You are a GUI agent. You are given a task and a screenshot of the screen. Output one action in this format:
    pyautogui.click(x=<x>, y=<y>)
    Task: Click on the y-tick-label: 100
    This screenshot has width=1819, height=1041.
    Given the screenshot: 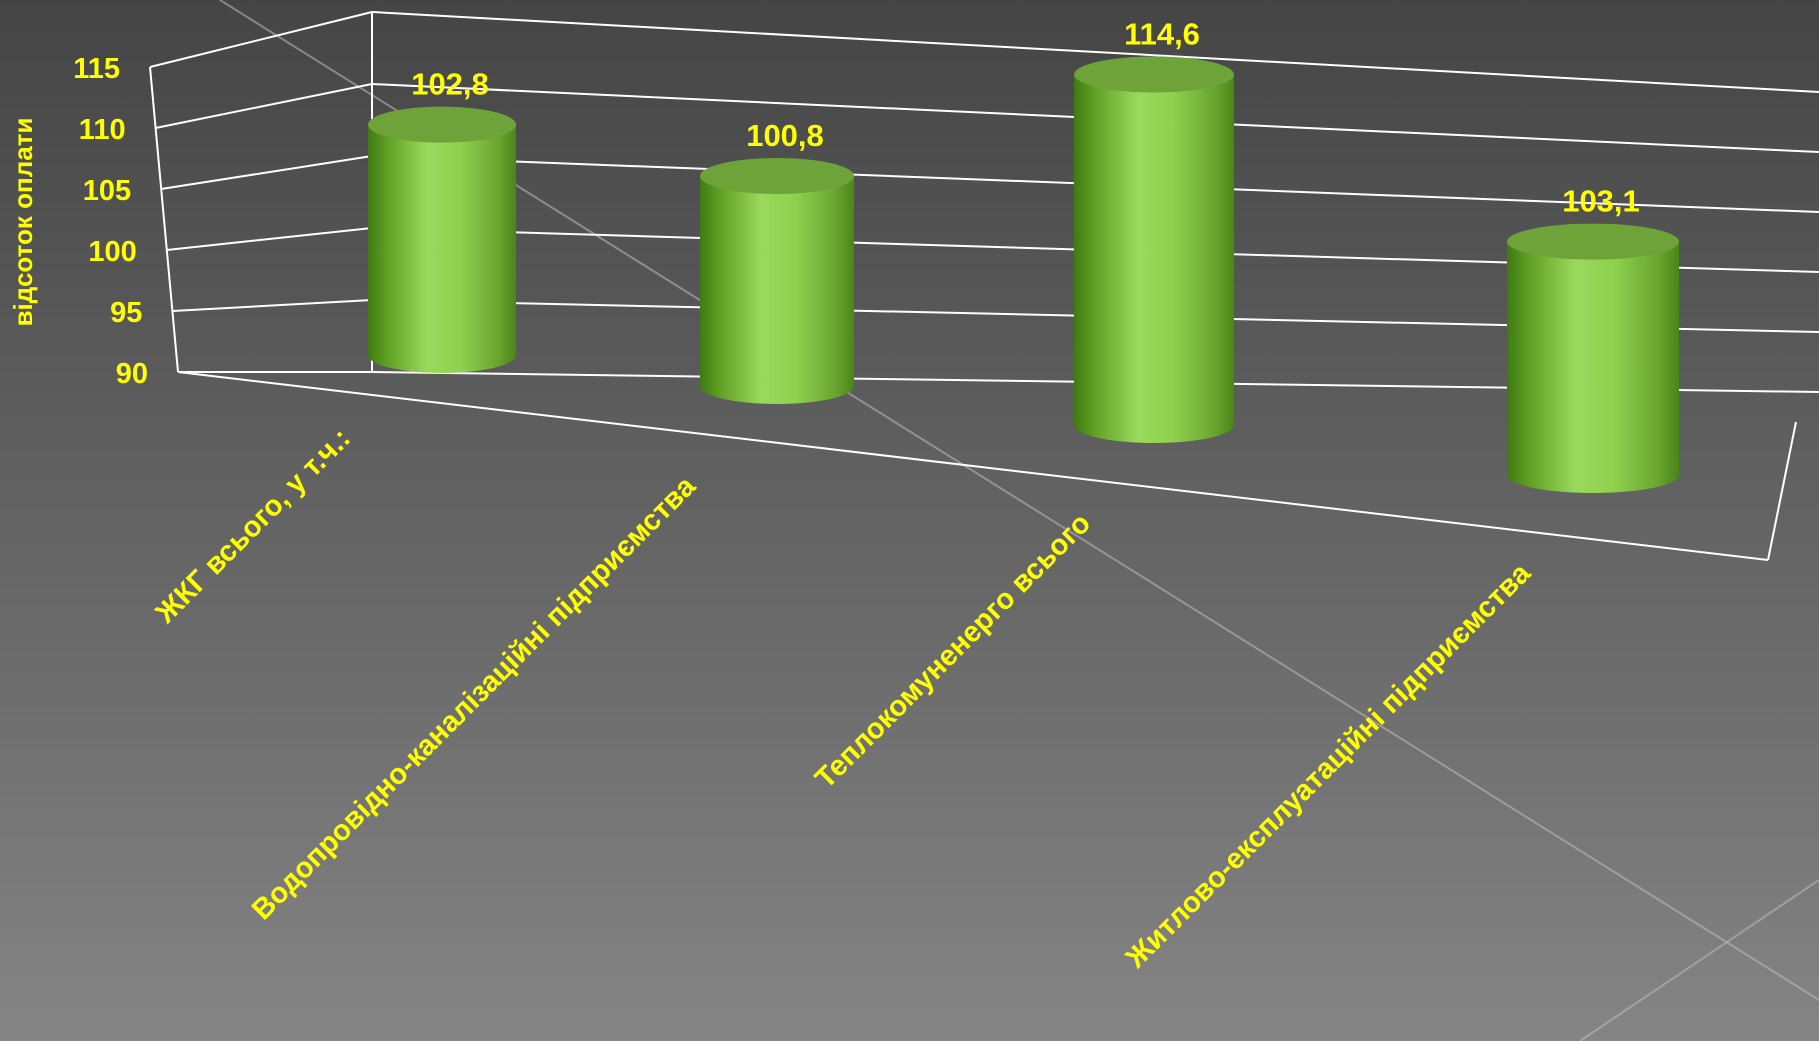 What is the action you would take?
    pyautogui.click(x=112, y=252)
    